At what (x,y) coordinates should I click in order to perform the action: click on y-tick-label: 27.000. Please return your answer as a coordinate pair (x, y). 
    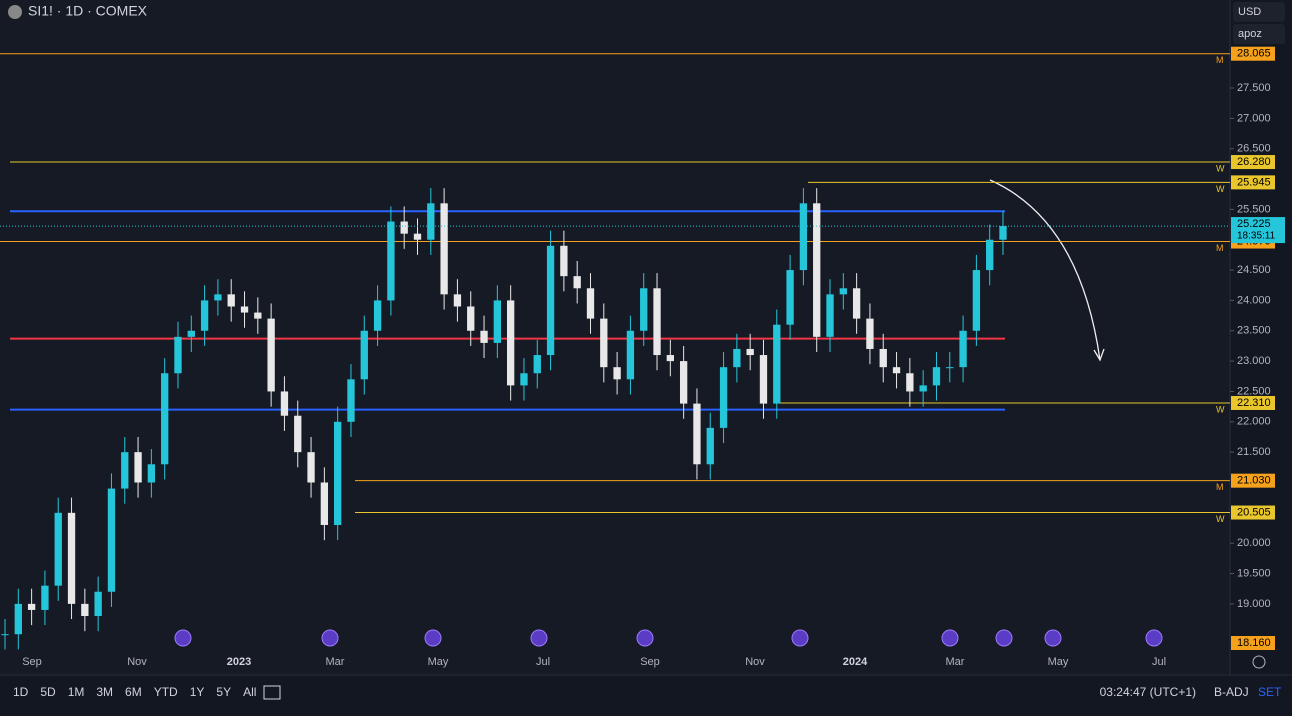
    Looking at the image, I should click on (1254, 118).